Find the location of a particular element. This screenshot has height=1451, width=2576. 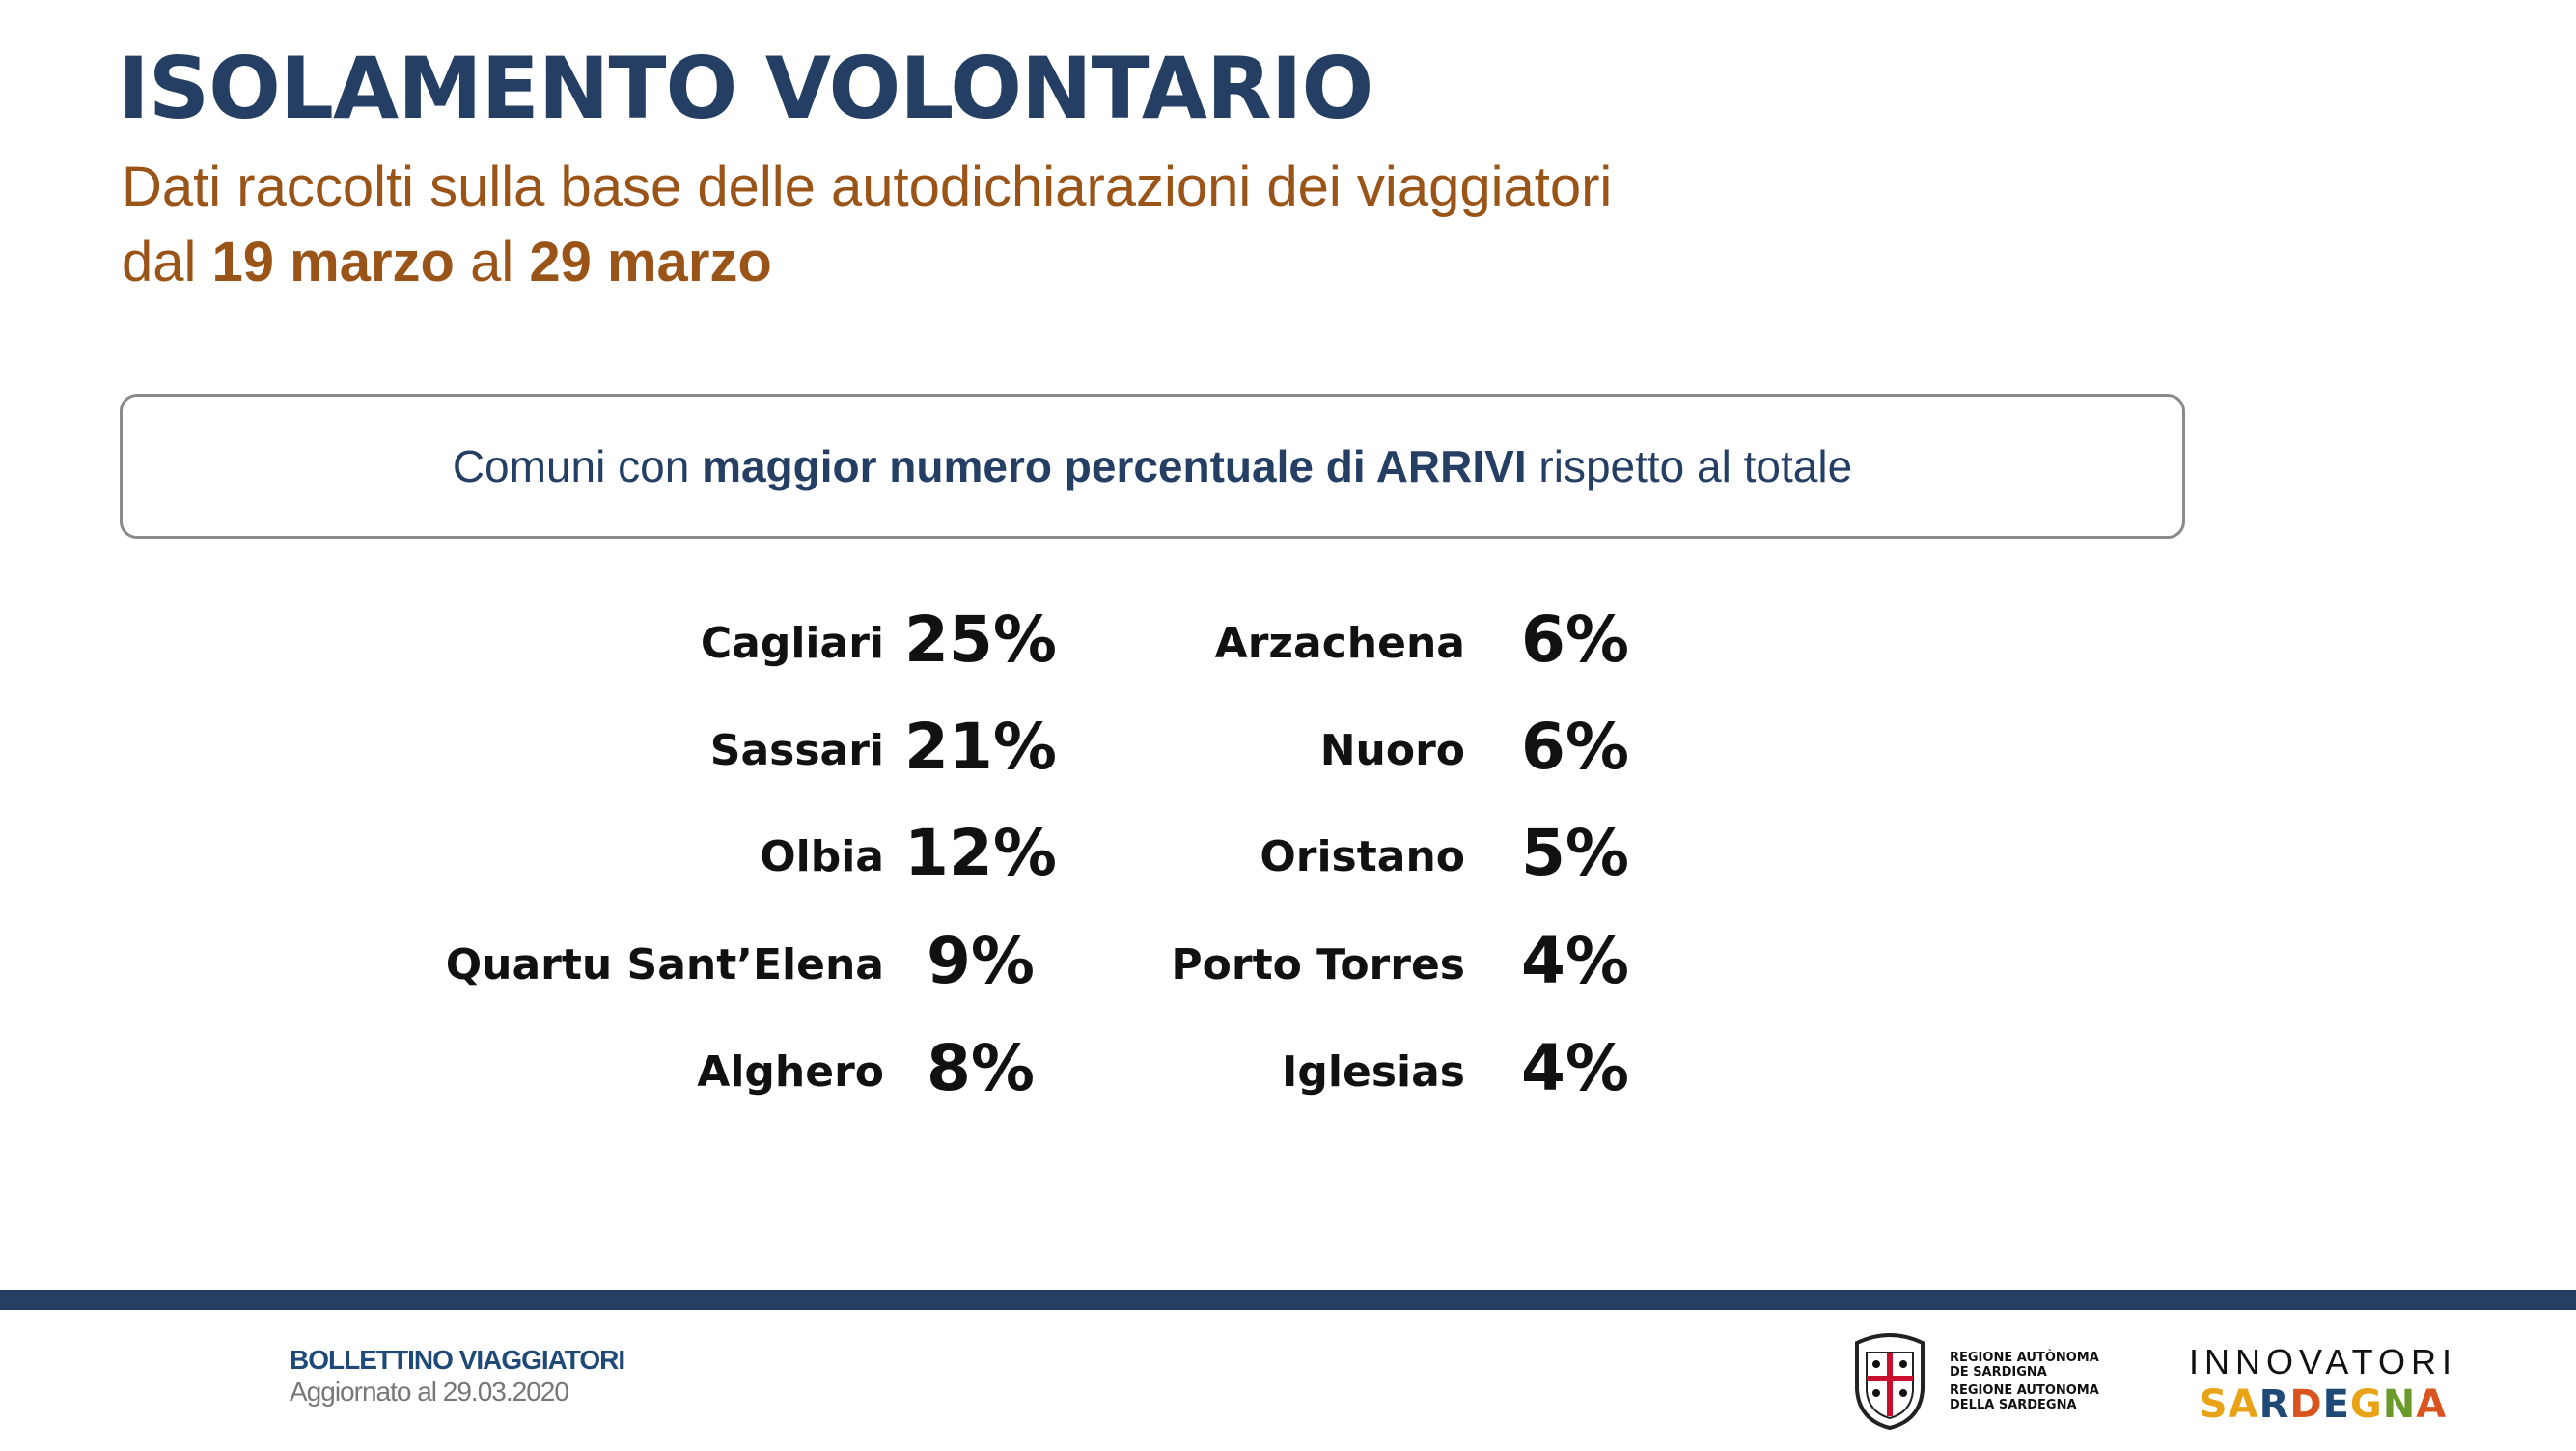

footer-bar is located at coordinates (1288, 1300).